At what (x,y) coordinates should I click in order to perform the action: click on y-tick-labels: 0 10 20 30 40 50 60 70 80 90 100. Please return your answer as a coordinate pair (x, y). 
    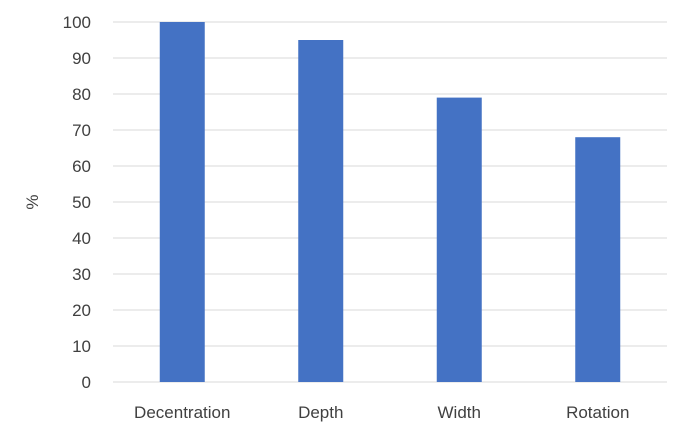
    Looking at the image, I should click on (77, 202).